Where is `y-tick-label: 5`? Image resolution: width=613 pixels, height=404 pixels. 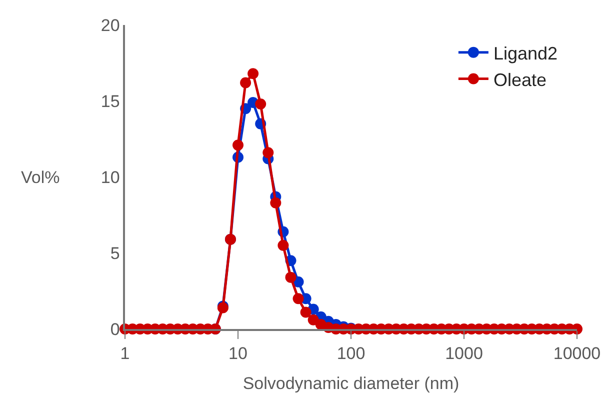
y-tick-label: 5 is located at coordinates (115, 253).